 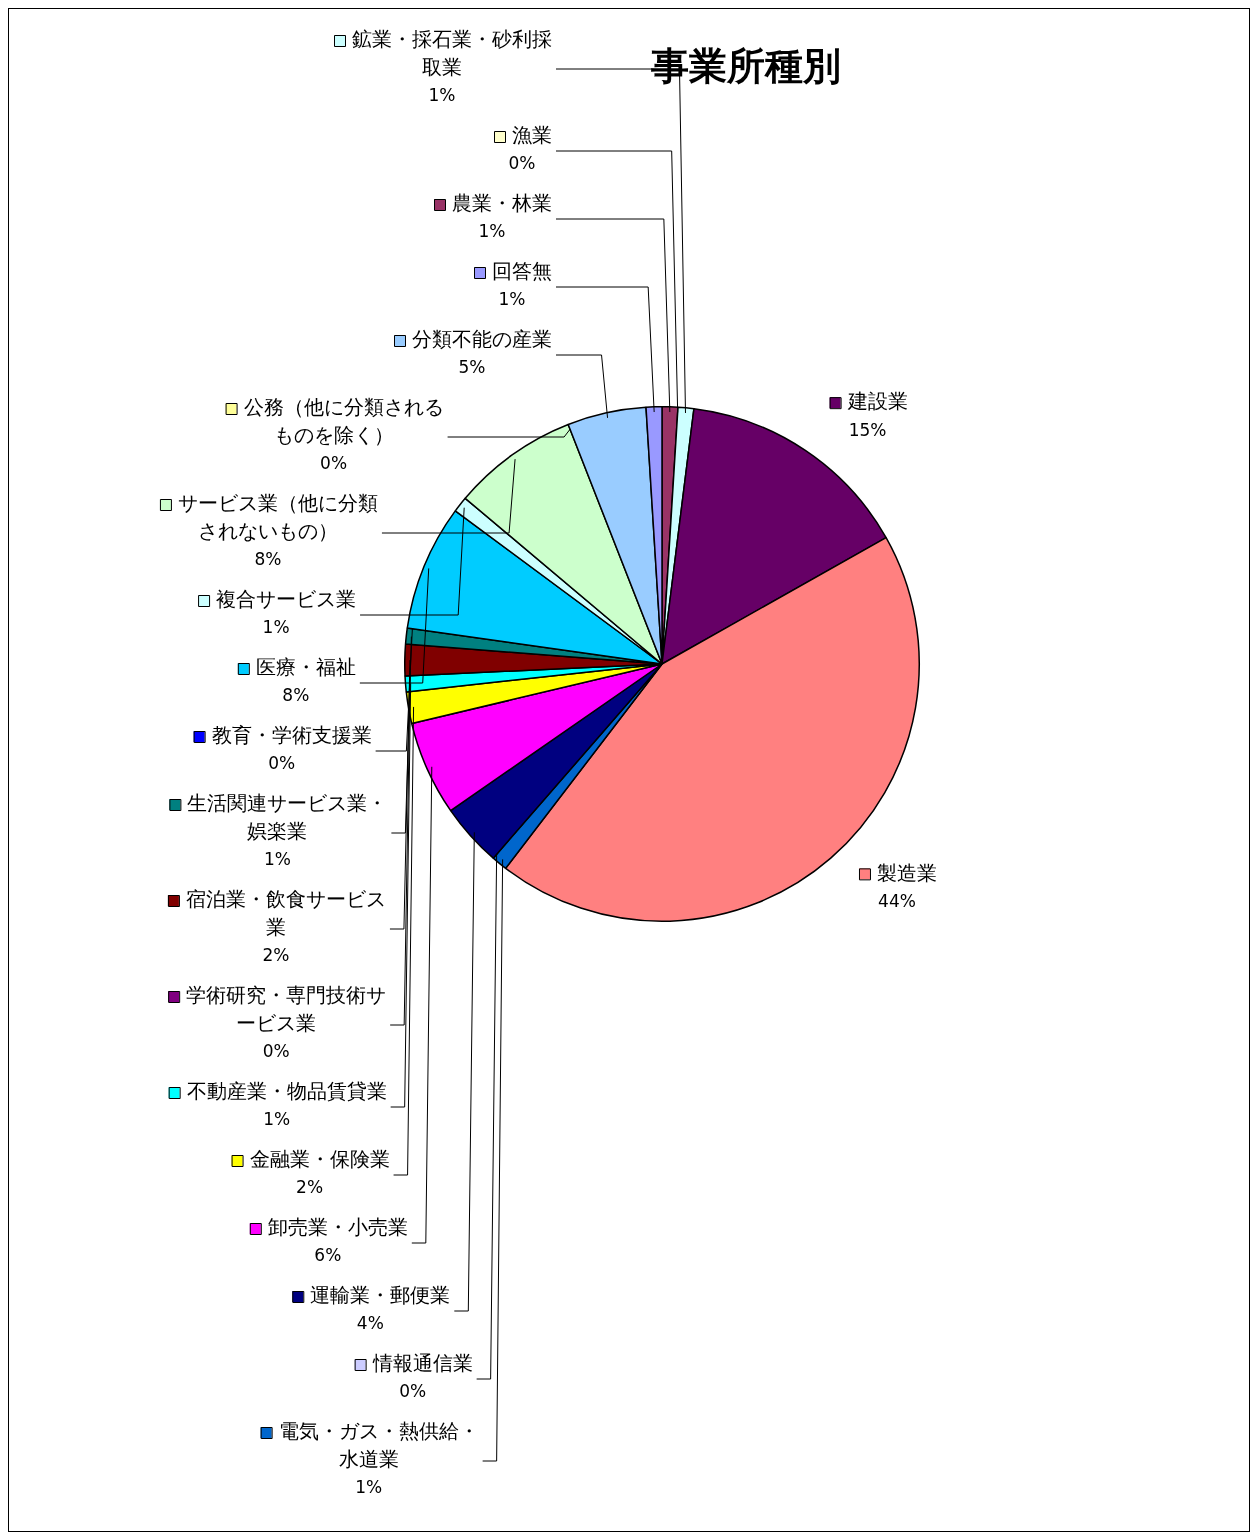 What do you see at coordinates (305, 667) in the screenshot?
I see `legend-label: 医療・福祉` at bounding box center [305, 667].